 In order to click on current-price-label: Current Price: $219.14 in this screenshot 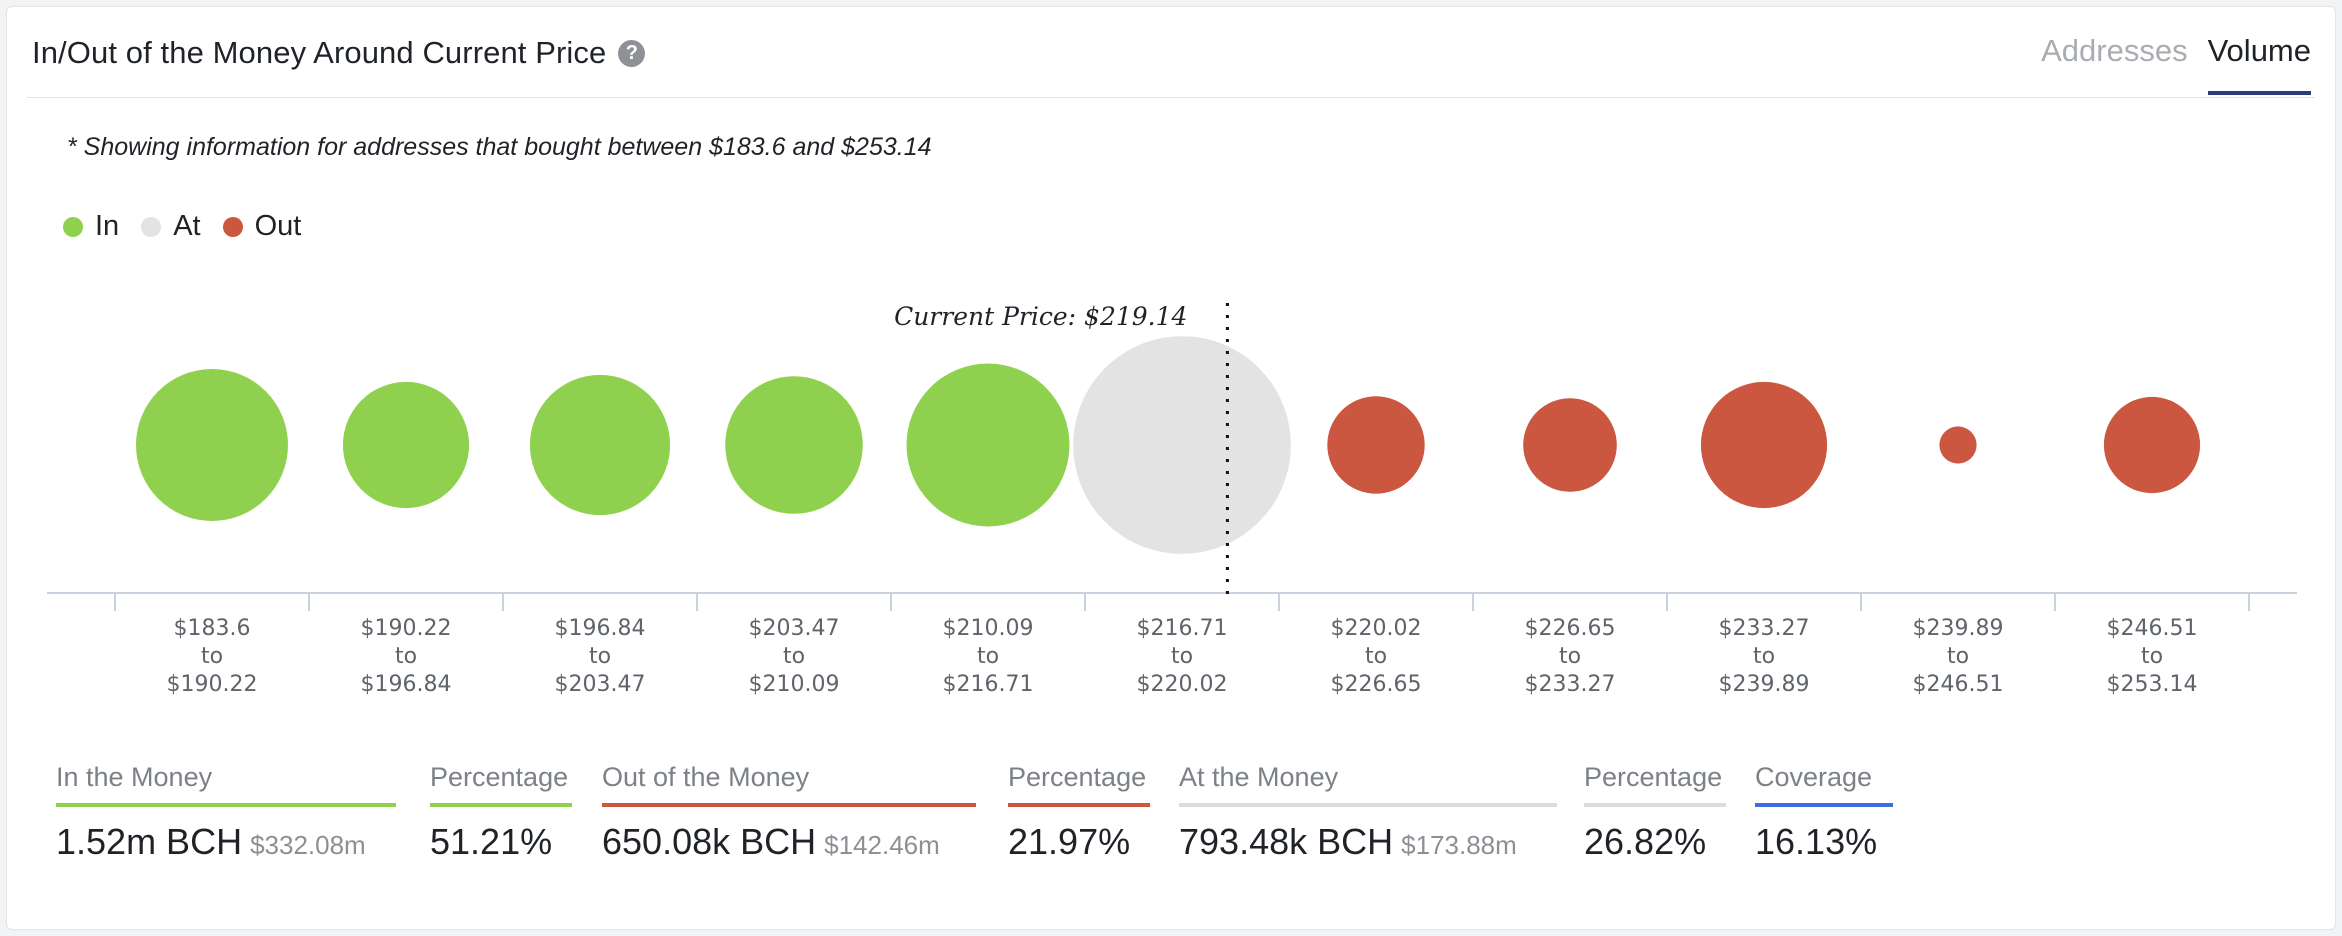, I will do `click(1040, 316)`.